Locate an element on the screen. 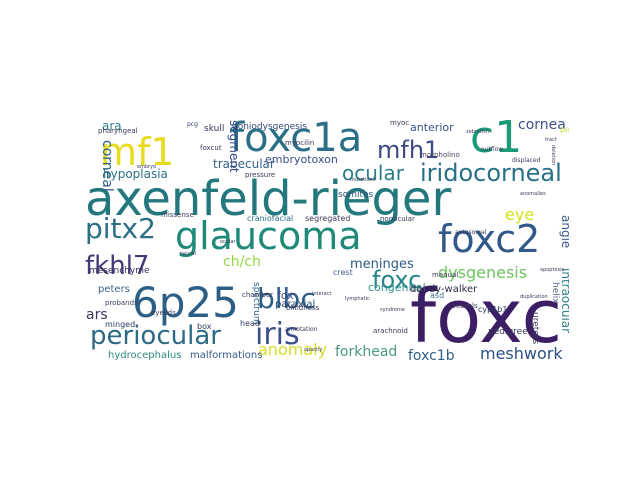 The width and height of the screenshot is (640, 480). word-morpholino: morpholino is located at coordinates (440, 155).